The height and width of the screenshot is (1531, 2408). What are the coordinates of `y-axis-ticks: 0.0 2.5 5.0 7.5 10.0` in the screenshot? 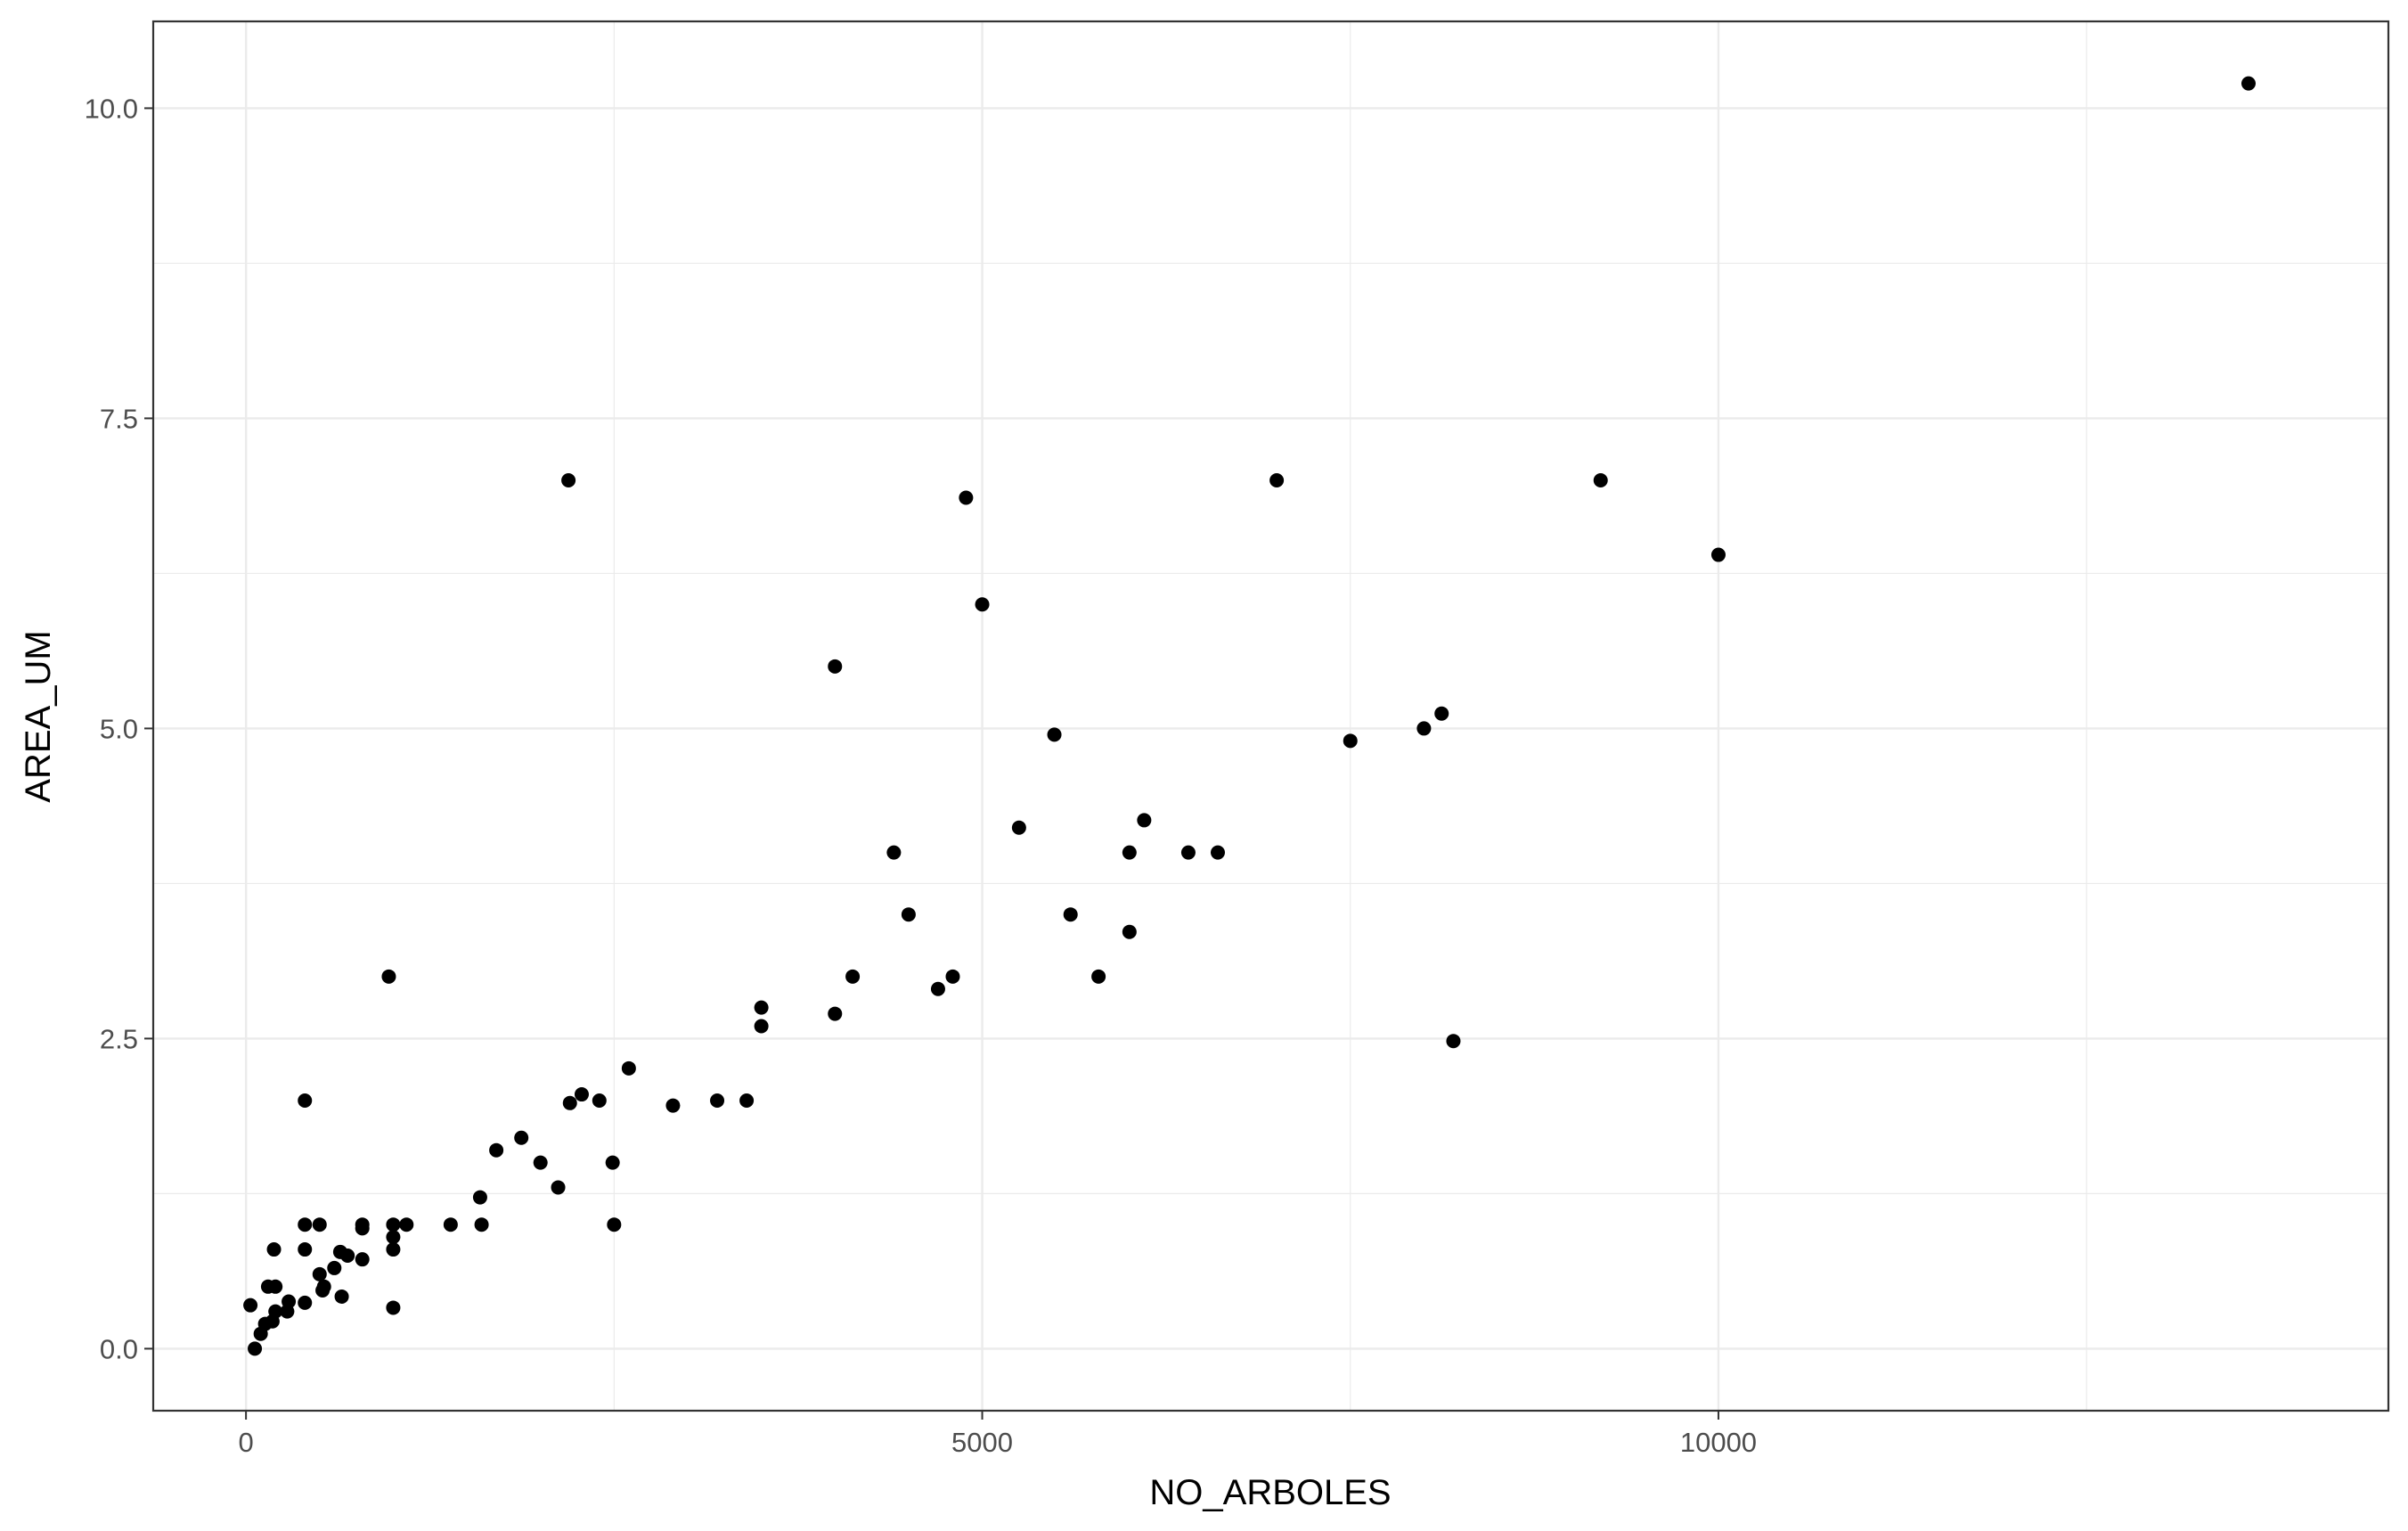 It's located at (119, 728).